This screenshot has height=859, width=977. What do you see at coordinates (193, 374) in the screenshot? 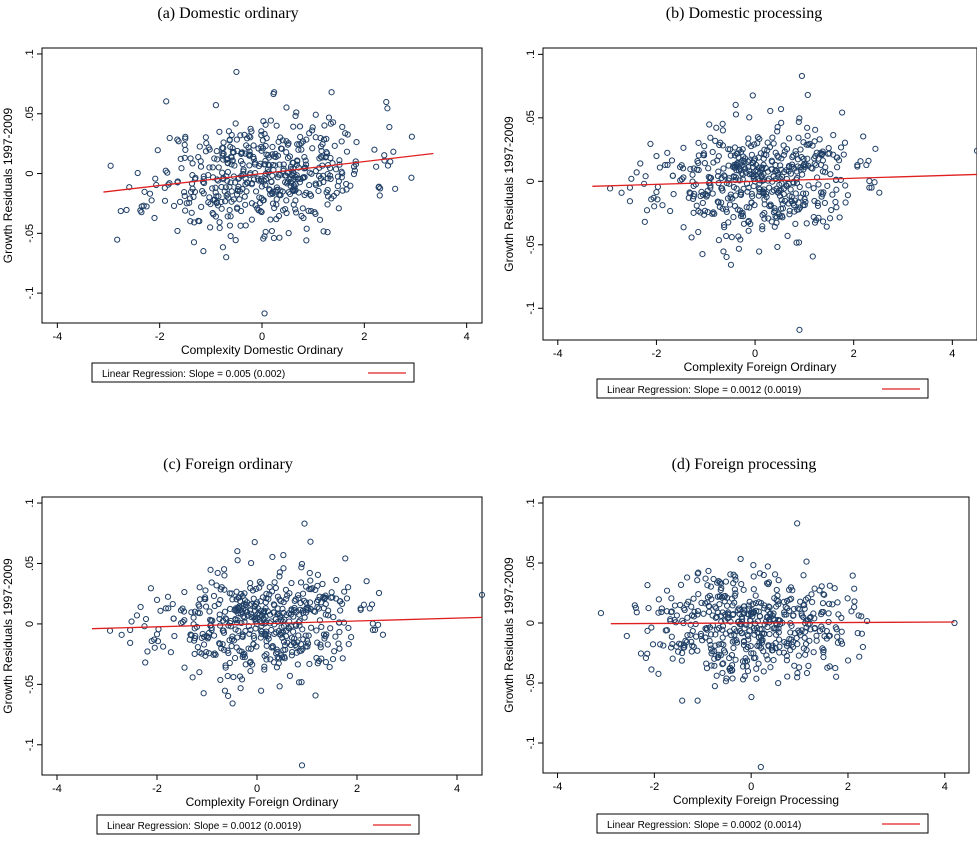
I see `legend-text: Linear Regression: Slope = 0.005 (0.002)` at bounding box center [193, 374].